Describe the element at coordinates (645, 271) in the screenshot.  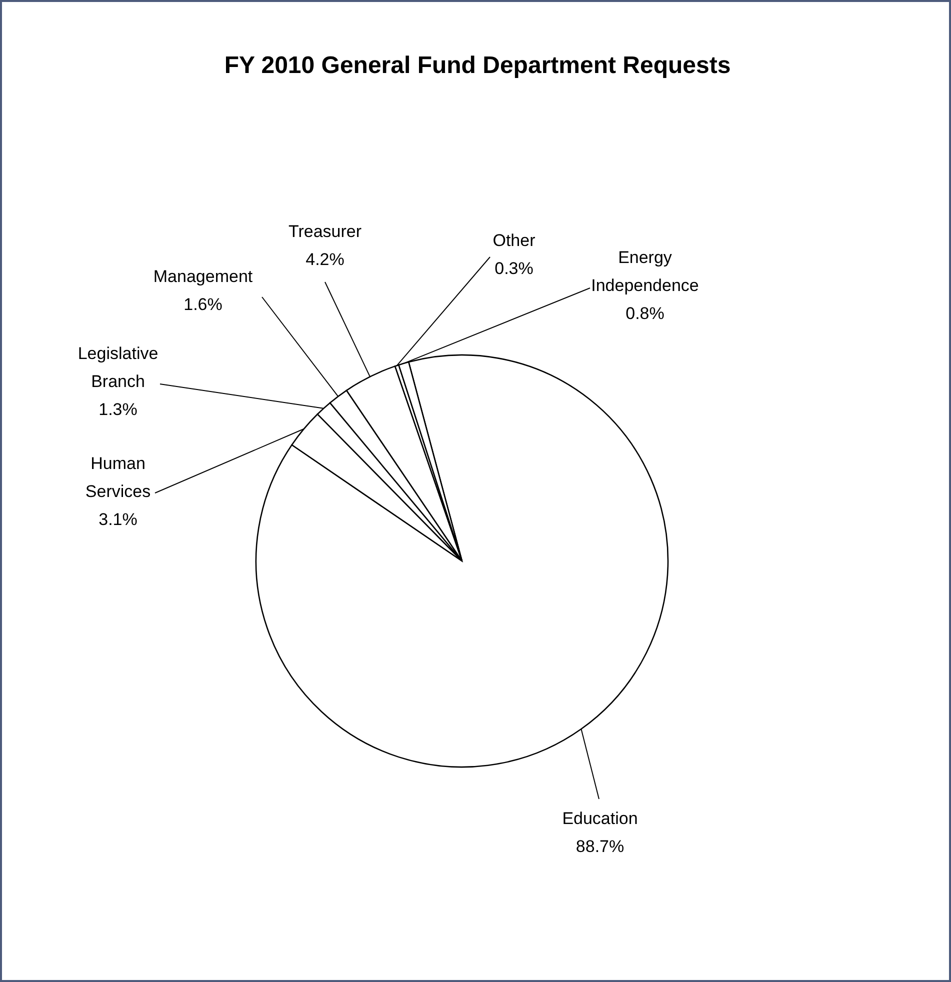
I see `slice-label: Energy Independence` at that location.